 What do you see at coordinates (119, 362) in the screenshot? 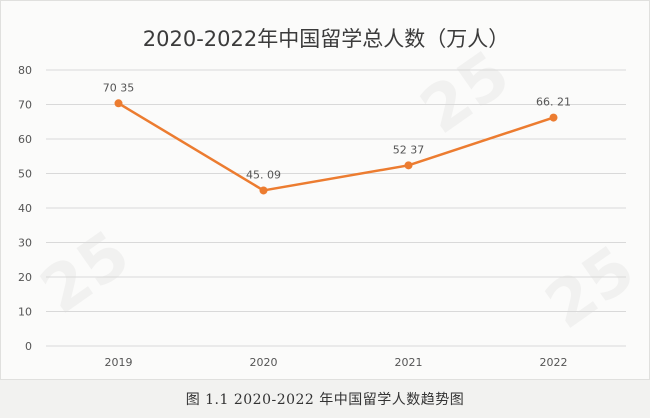
I see `x-tick-label: 2019` at bounding box center [119, 362].